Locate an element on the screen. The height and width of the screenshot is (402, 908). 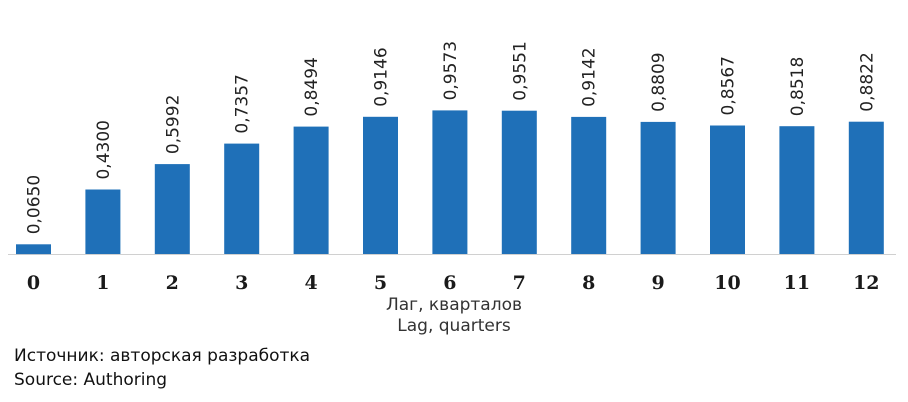
category-label-3: 3 is located at coordinates (241, 283).